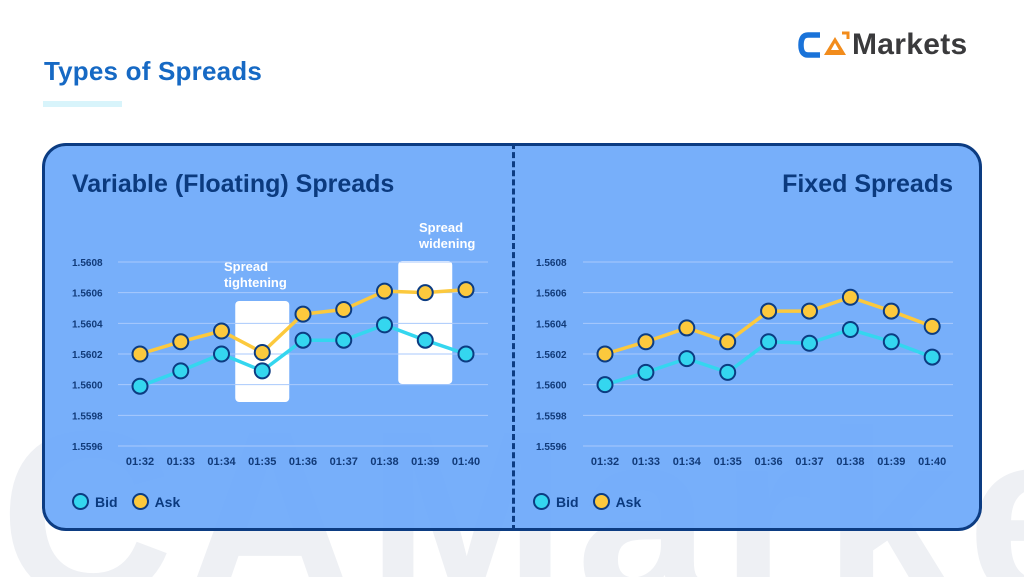 The width and height of the screenshot is (1024, 577). What do you see at coordinates (233, 184) in the screenshot?
I see `panel-title-variable: Variable (Floating) Spreads` at bounding box center [233, 184].